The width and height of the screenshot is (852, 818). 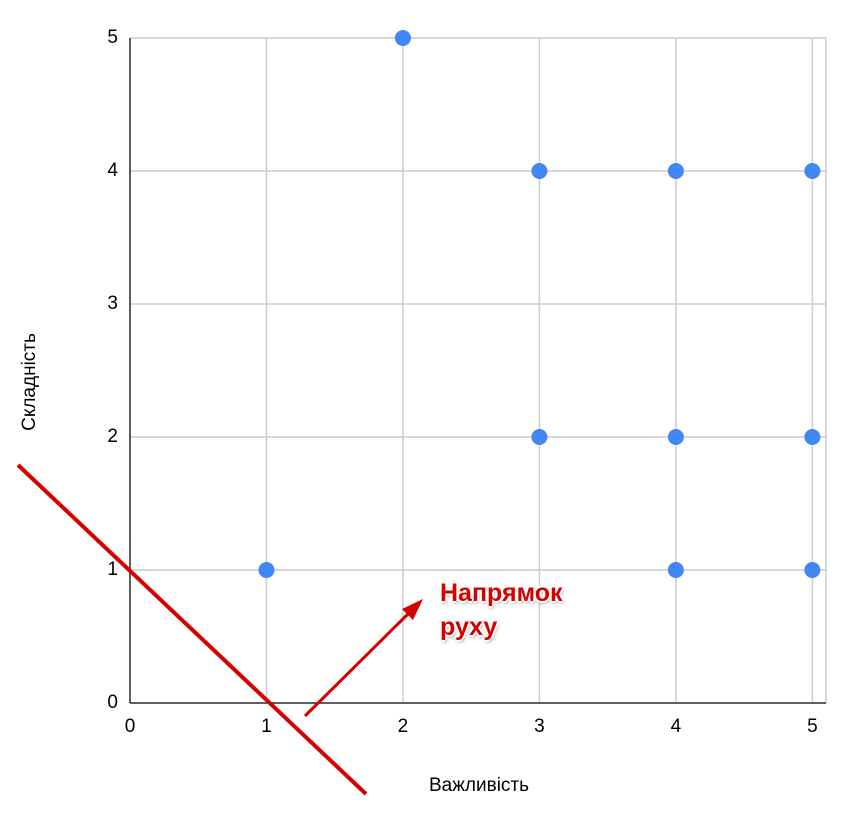 I want to click on x-tick-label: 5, so click(x=812, y=726).